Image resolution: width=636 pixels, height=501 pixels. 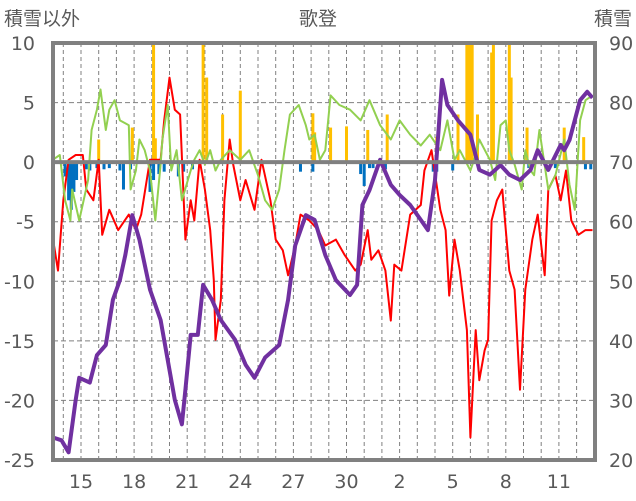 What do you see at coordinates (187, 482) in the screenshot?
I see `x-tick-label: 21` at bounding box center [187, 482].